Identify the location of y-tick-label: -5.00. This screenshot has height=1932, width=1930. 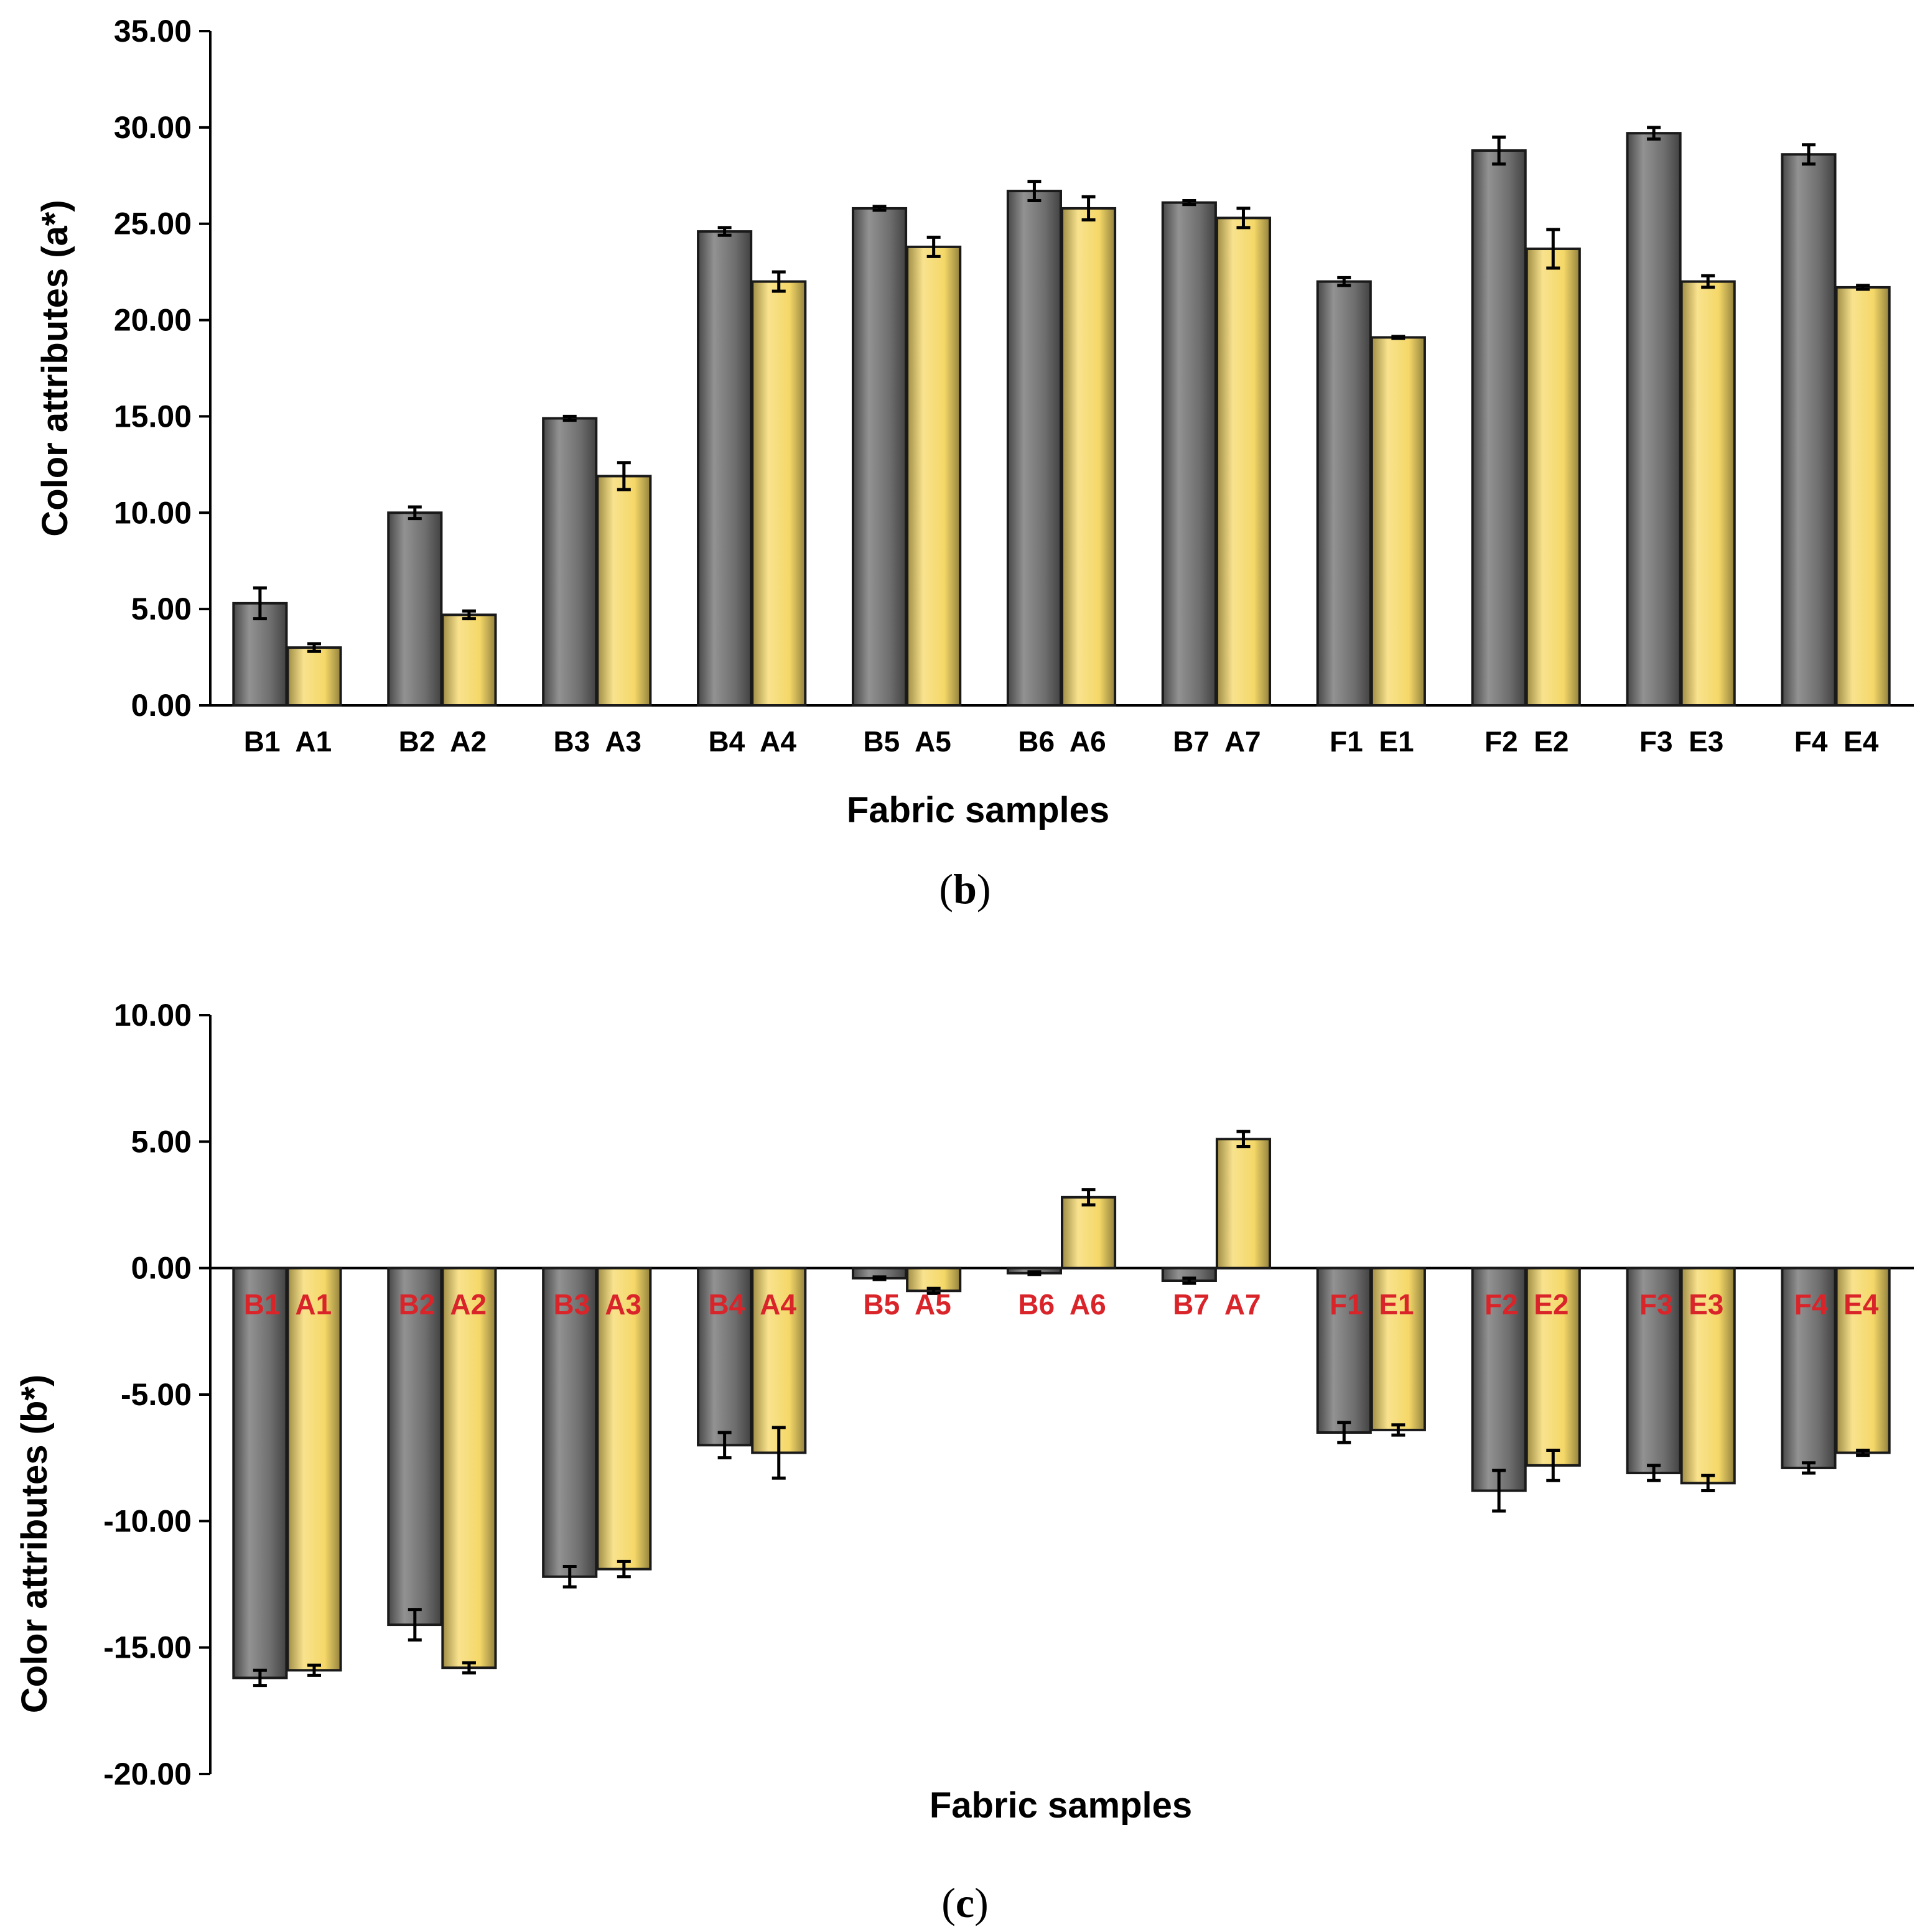
(156, 1394).